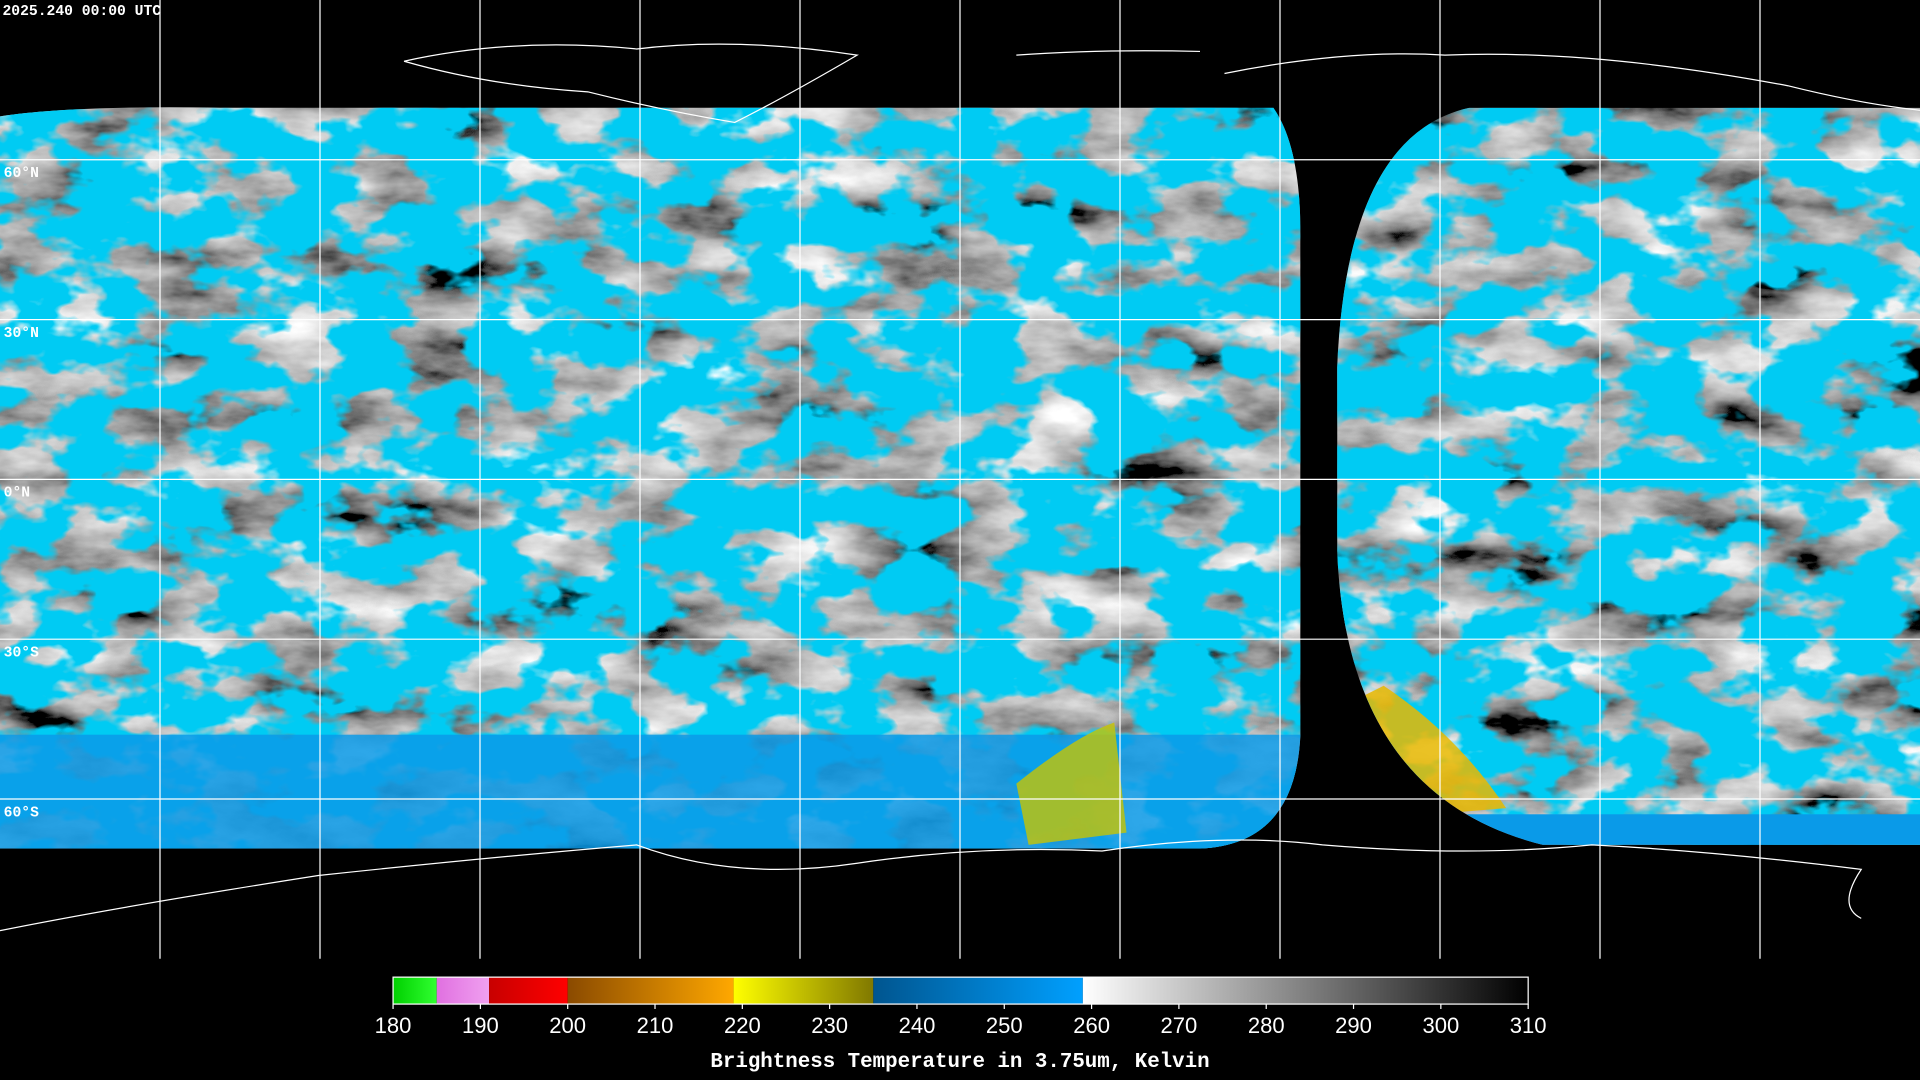 The image size is (1920, 1080). Describe the element at coordinates (21, 174) in the screenshot. I see `lat-label: 60°N` at that location.